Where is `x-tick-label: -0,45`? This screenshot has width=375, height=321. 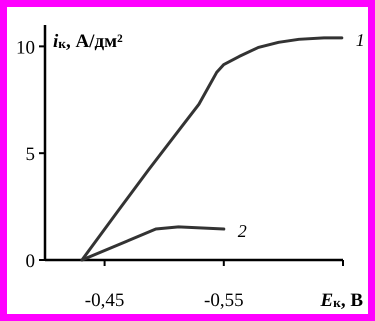 x-tick-label: -0,45 is located at coordinates (104, 300).